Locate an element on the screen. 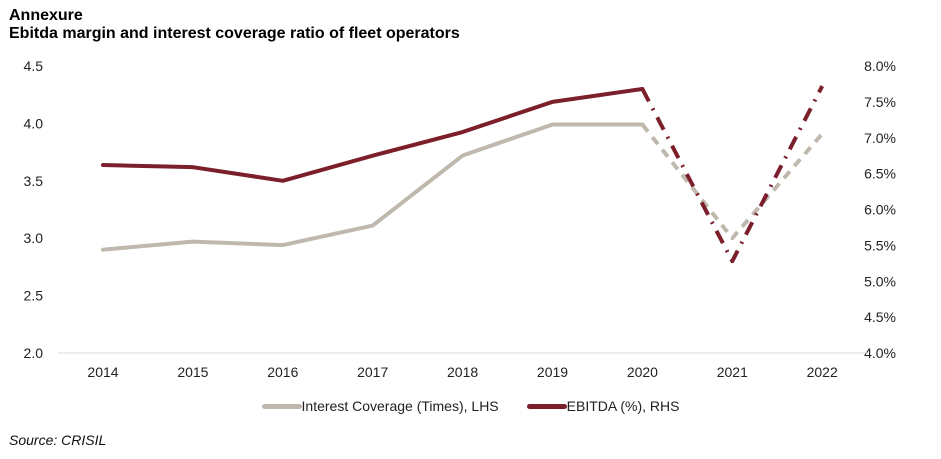  right-tick-label: 4.5% is located at coordinates (880, 317).